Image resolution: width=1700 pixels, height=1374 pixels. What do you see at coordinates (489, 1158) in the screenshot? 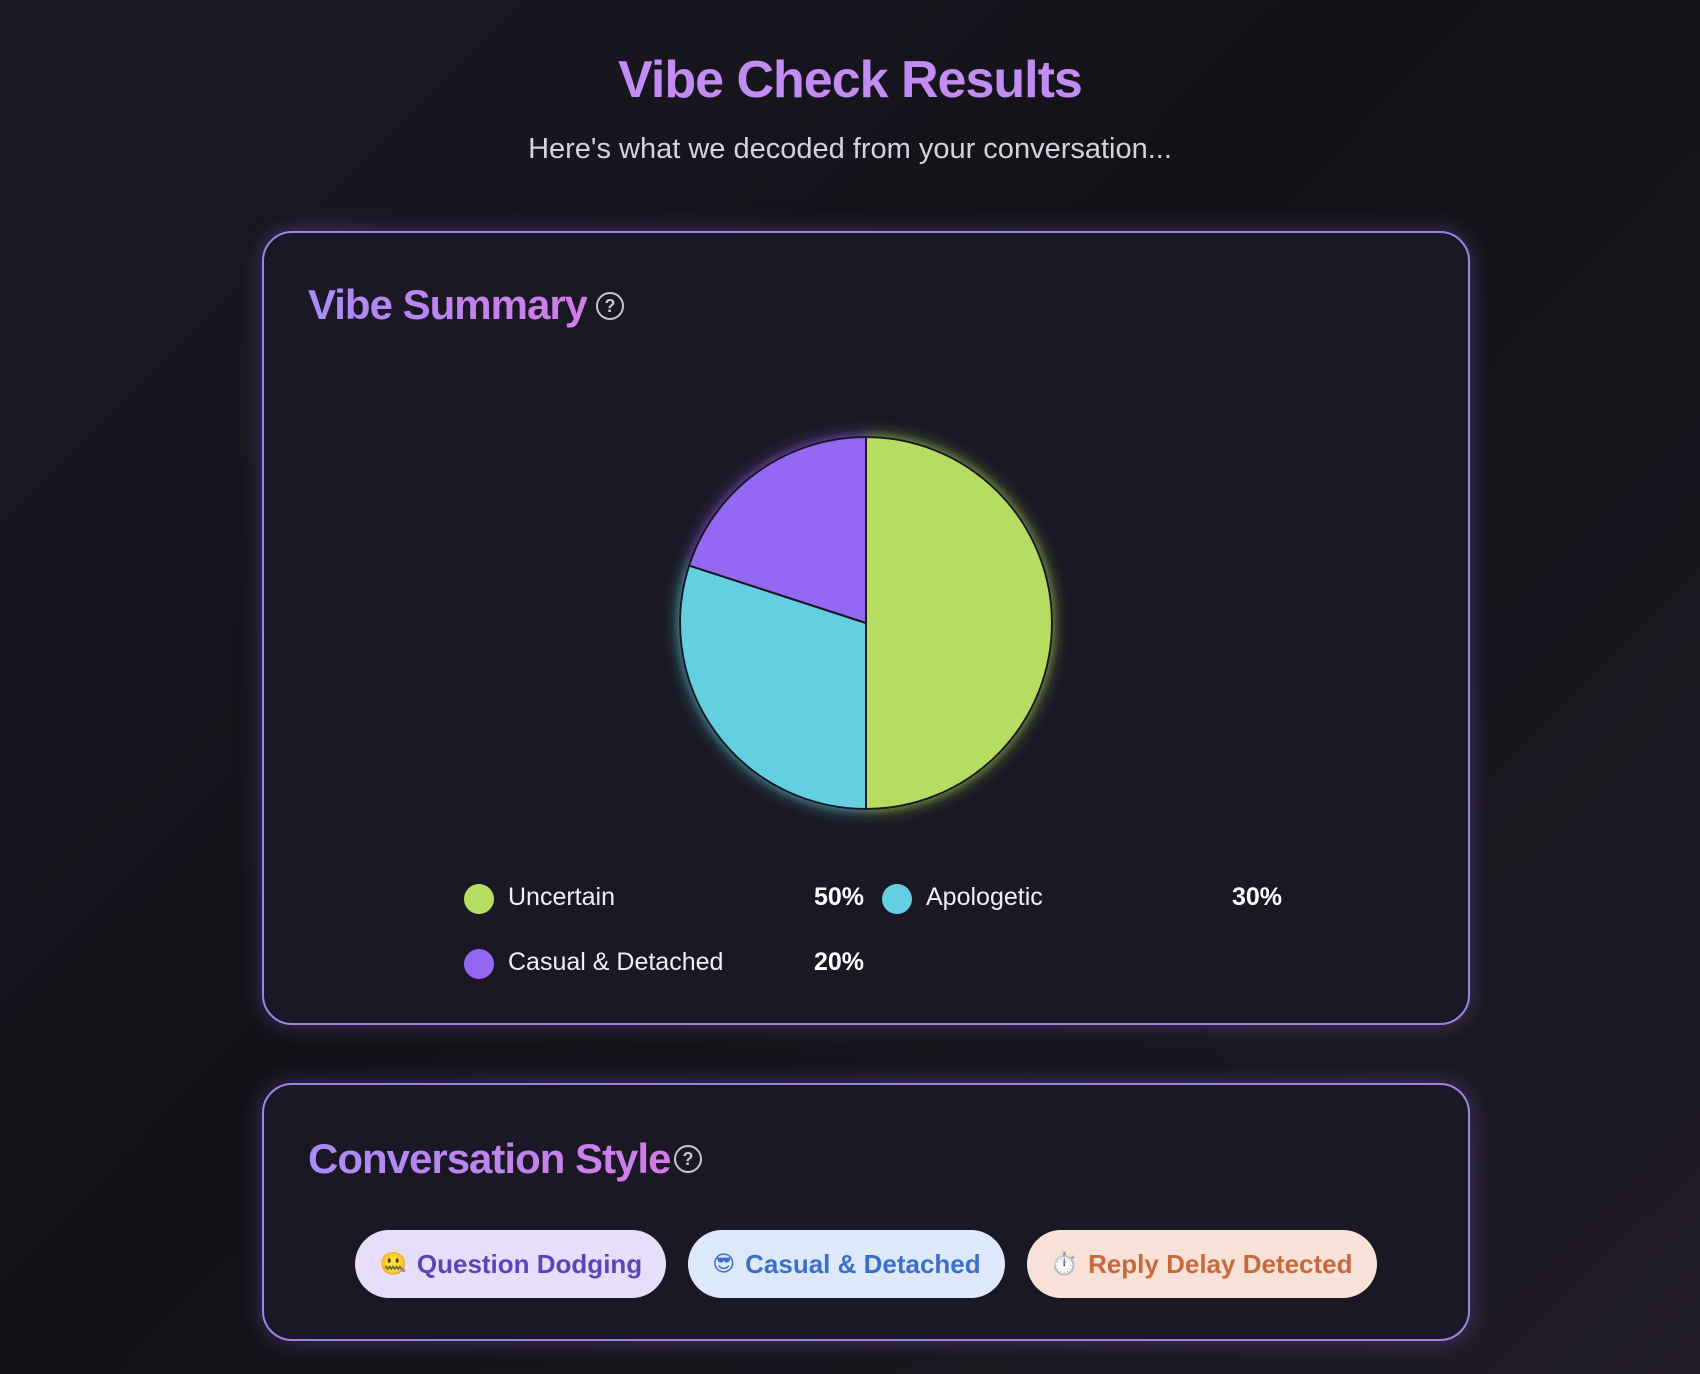
I see `conversation-style-title: Conversation Style` at bounding box center [489, 1158].